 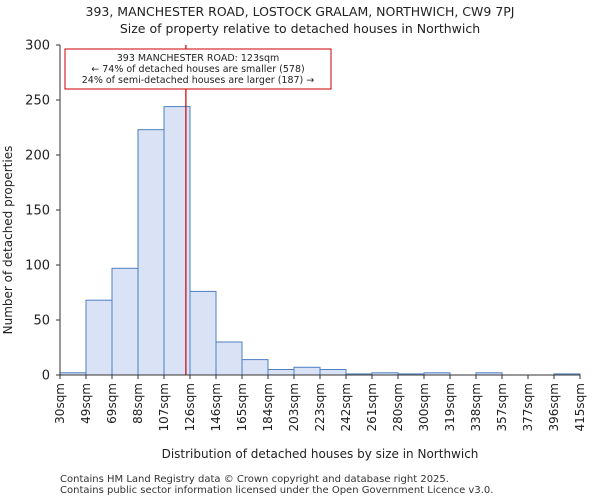 I want to click on x-tick-label: 203sqm, so click(x=294, y=407).